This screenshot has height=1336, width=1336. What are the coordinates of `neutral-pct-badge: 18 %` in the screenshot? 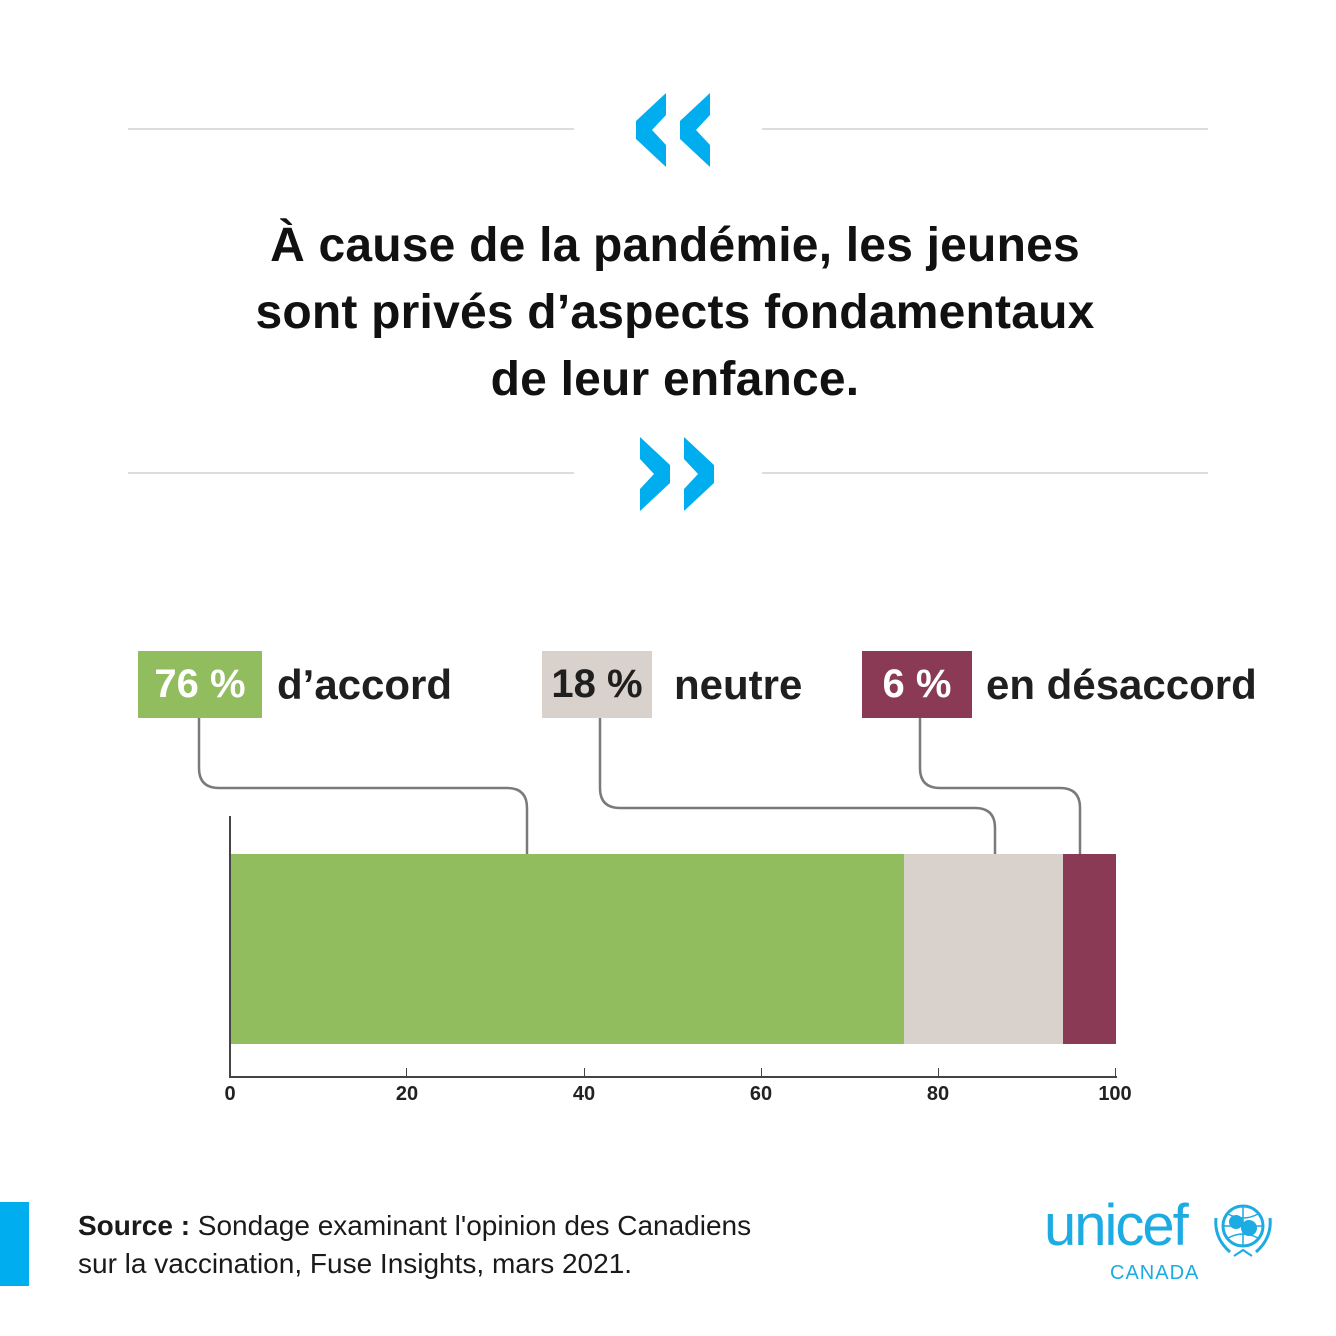 It's located at (597, 684).